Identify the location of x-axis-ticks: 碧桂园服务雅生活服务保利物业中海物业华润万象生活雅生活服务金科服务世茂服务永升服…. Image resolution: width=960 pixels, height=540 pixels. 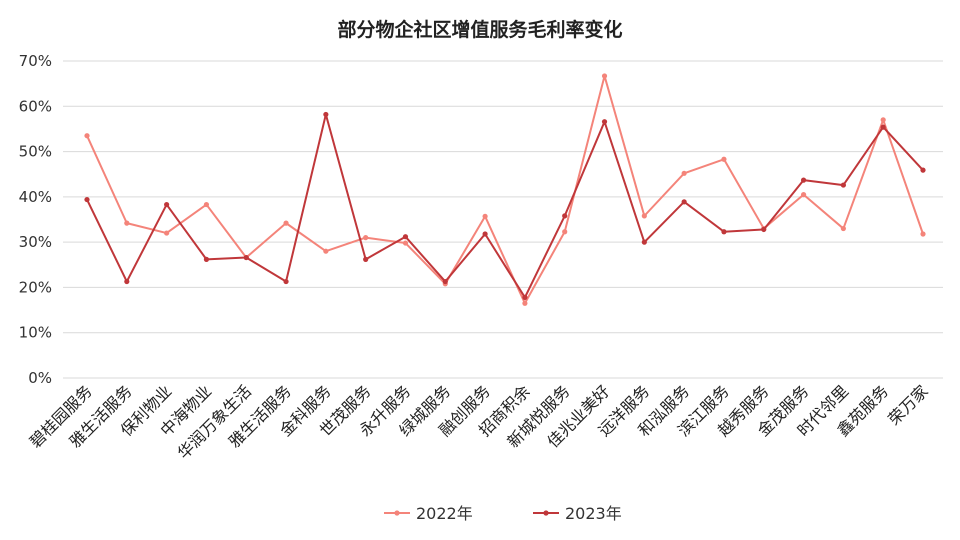
(479, 421).